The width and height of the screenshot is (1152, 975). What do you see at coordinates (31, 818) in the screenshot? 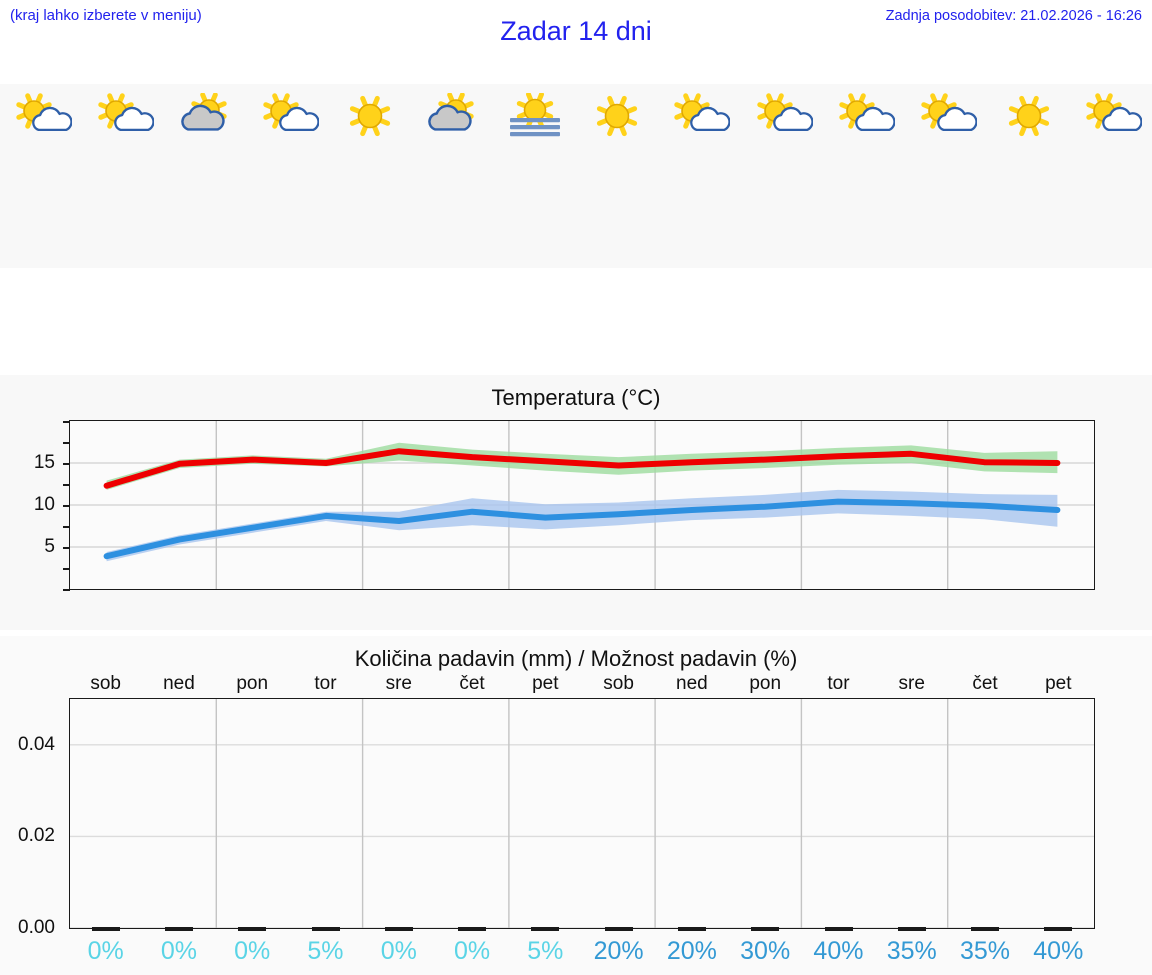
I see `precipitation-y-axis: 0.00 0.02 0.04` at bounding box center [31, 818].